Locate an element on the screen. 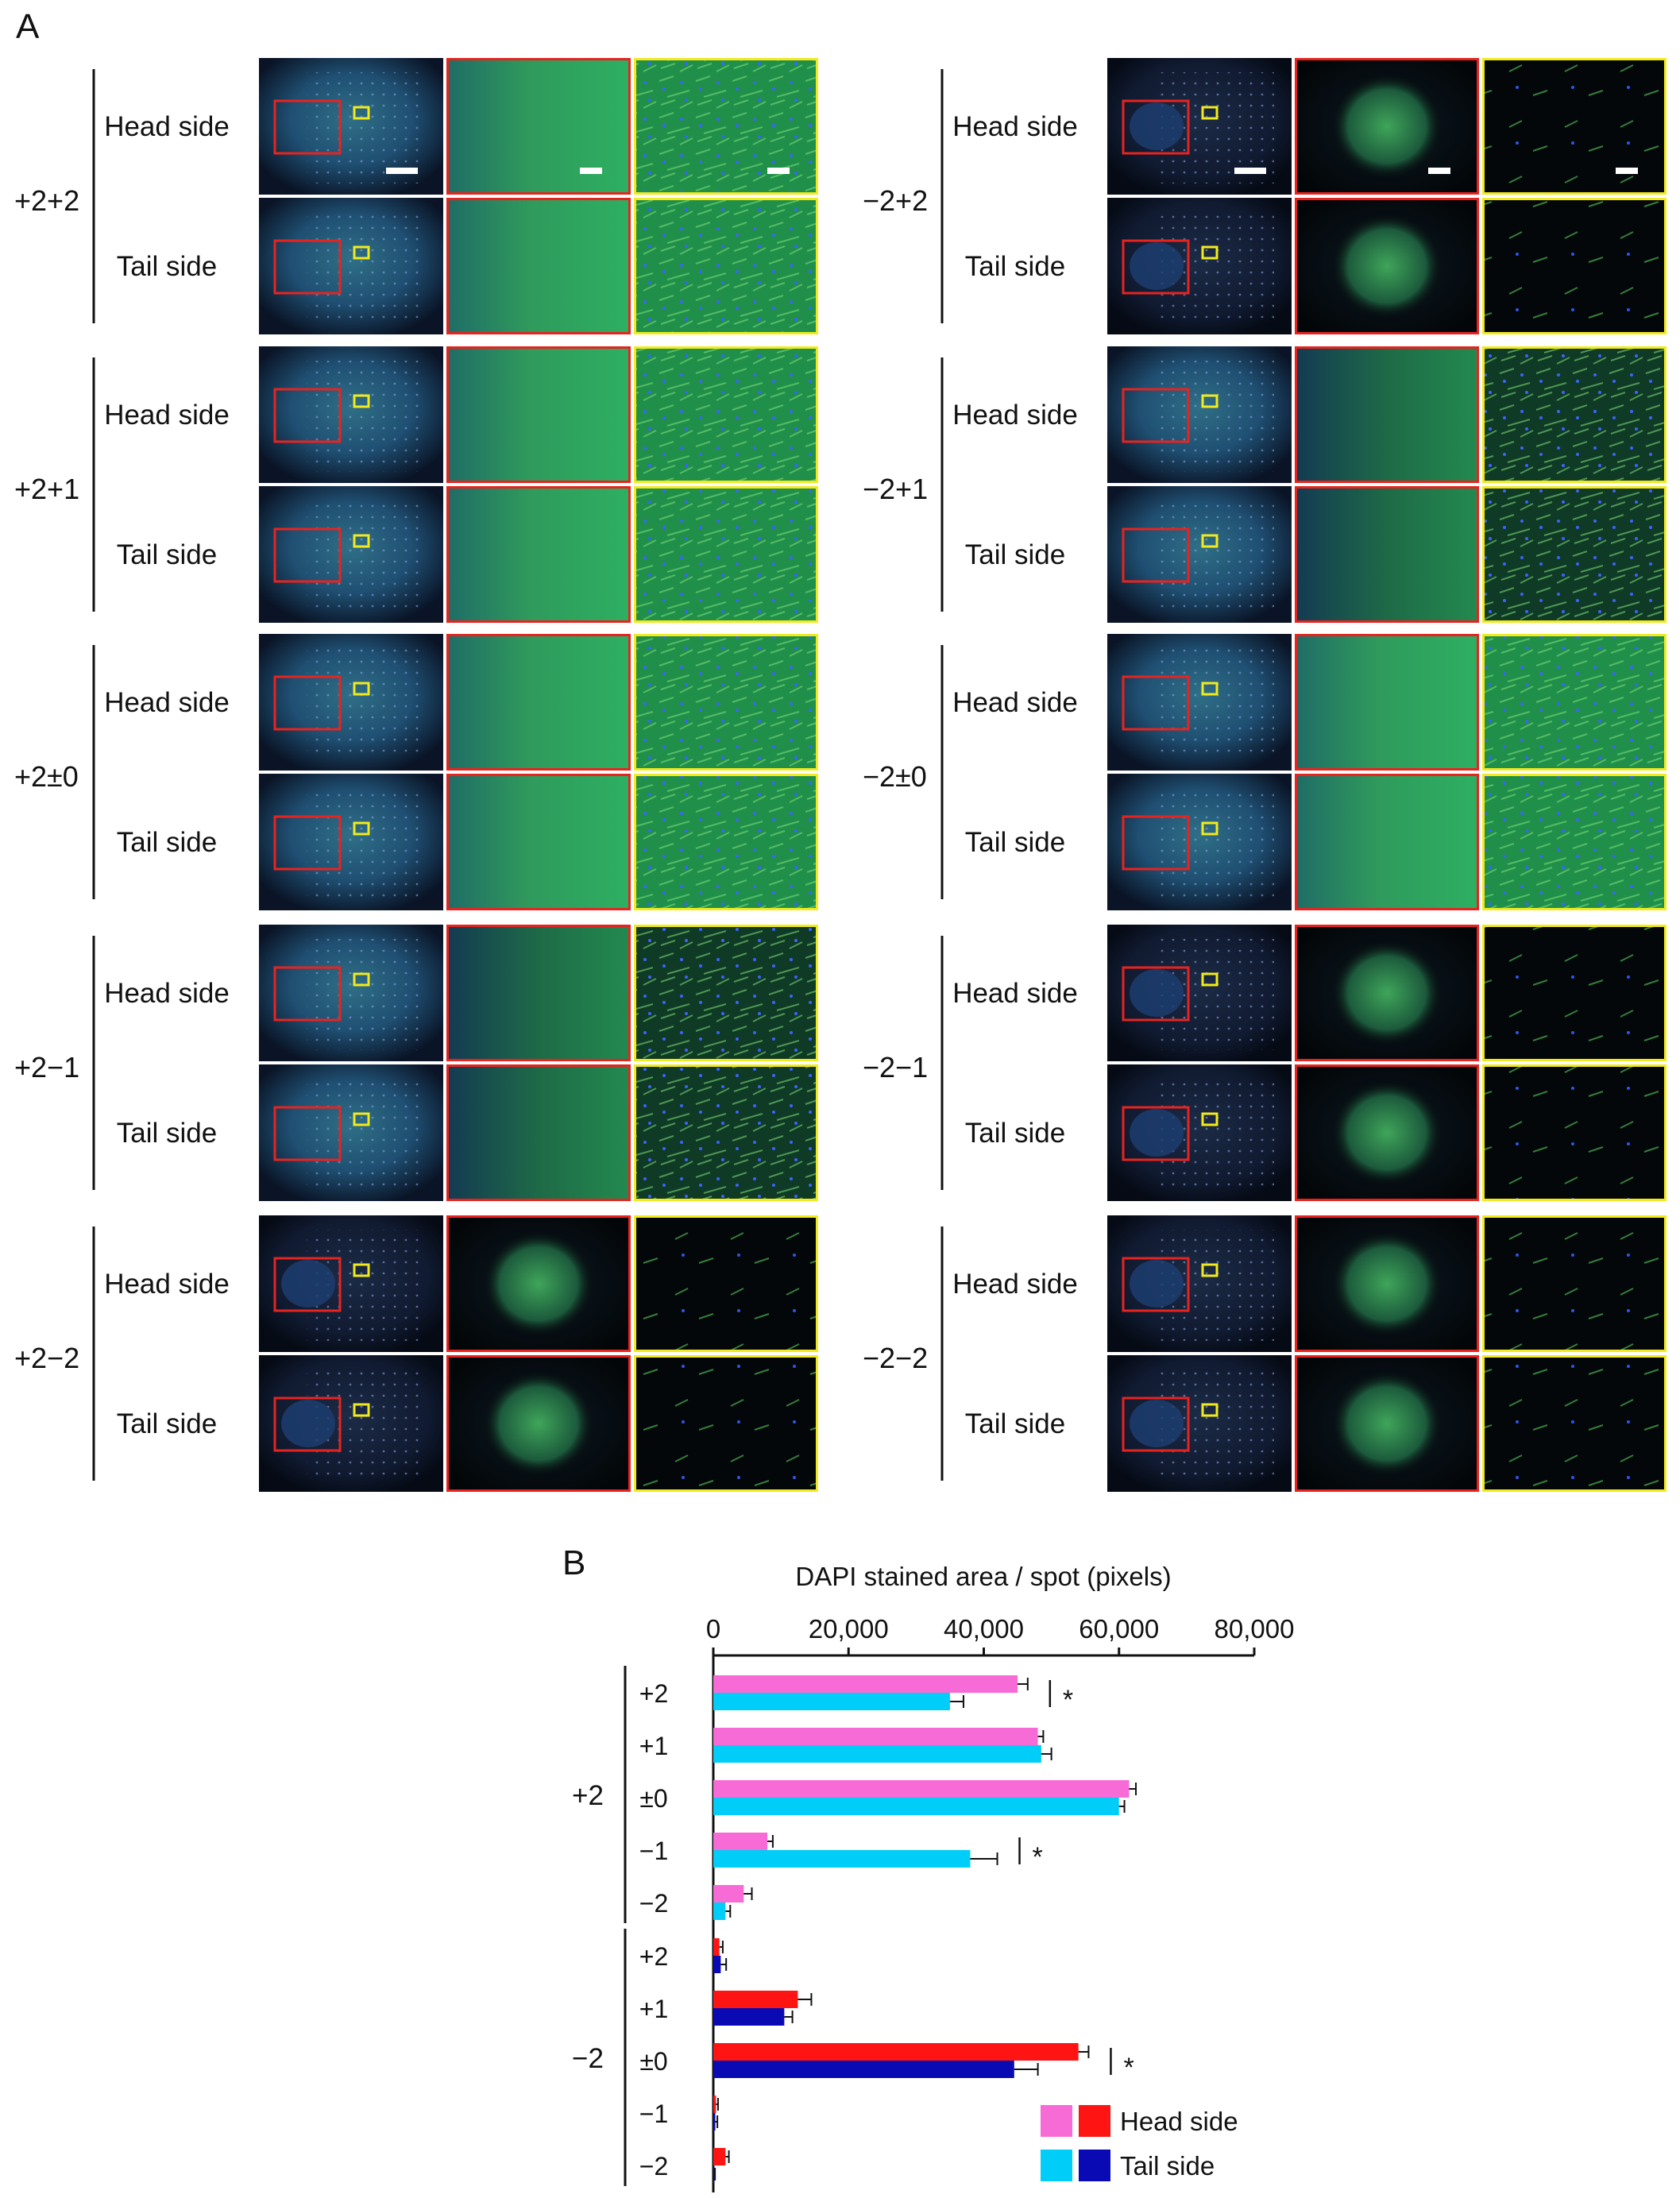 The image size is (1680, 2198). detail-texture-c2-g2-tail is located at coordinates (1574, 554).